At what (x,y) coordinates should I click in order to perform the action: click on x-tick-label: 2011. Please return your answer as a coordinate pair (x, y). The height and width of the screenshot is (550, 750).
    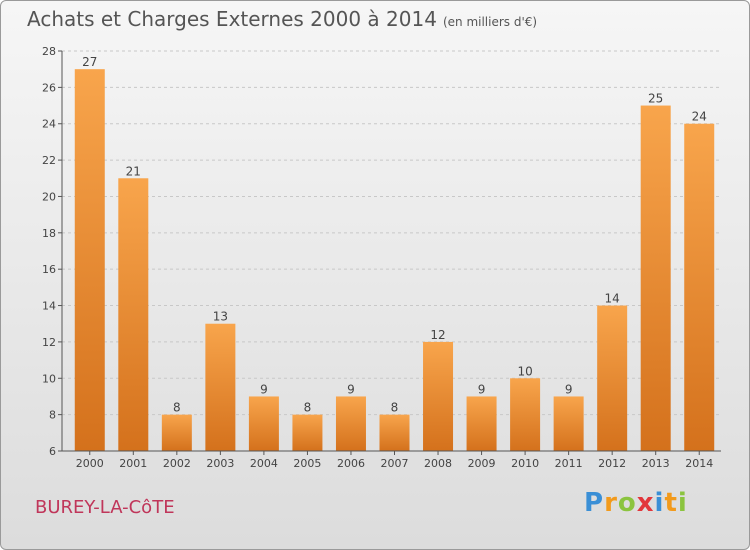
    Looking at the image, I should click on (569, 463).